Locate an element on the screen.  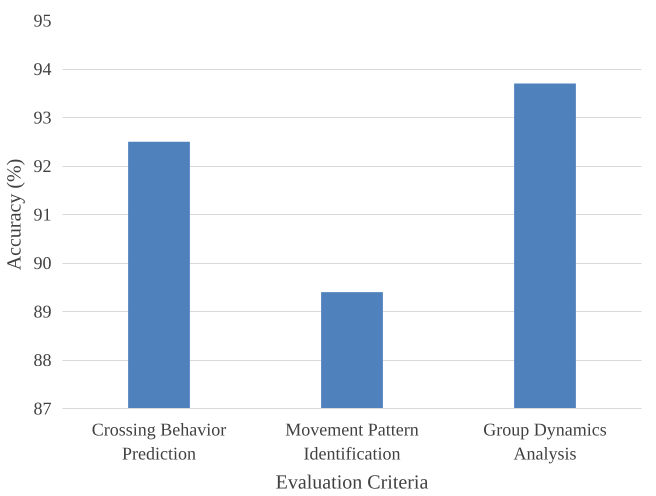
x-tick-label: Movement Pattern Identification is located at coordinates (352, 442).